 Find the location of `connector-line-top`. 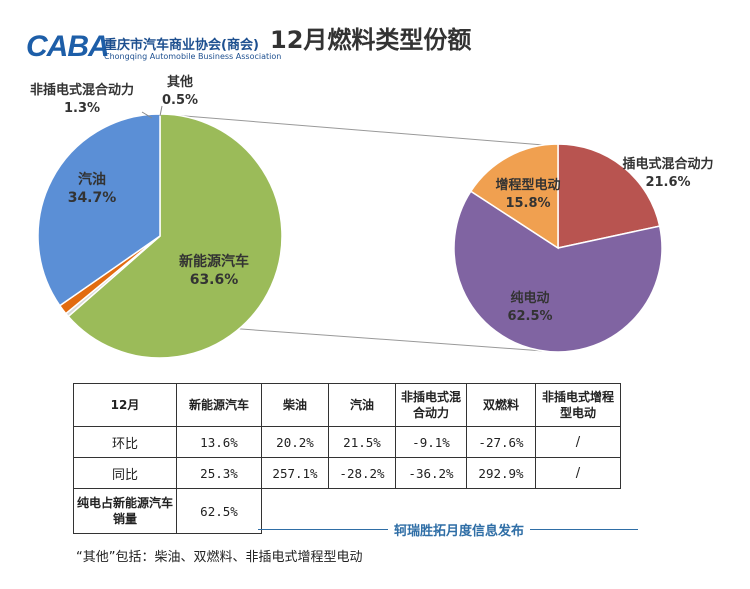

connector-line-top is located at coordinates (351, 129).